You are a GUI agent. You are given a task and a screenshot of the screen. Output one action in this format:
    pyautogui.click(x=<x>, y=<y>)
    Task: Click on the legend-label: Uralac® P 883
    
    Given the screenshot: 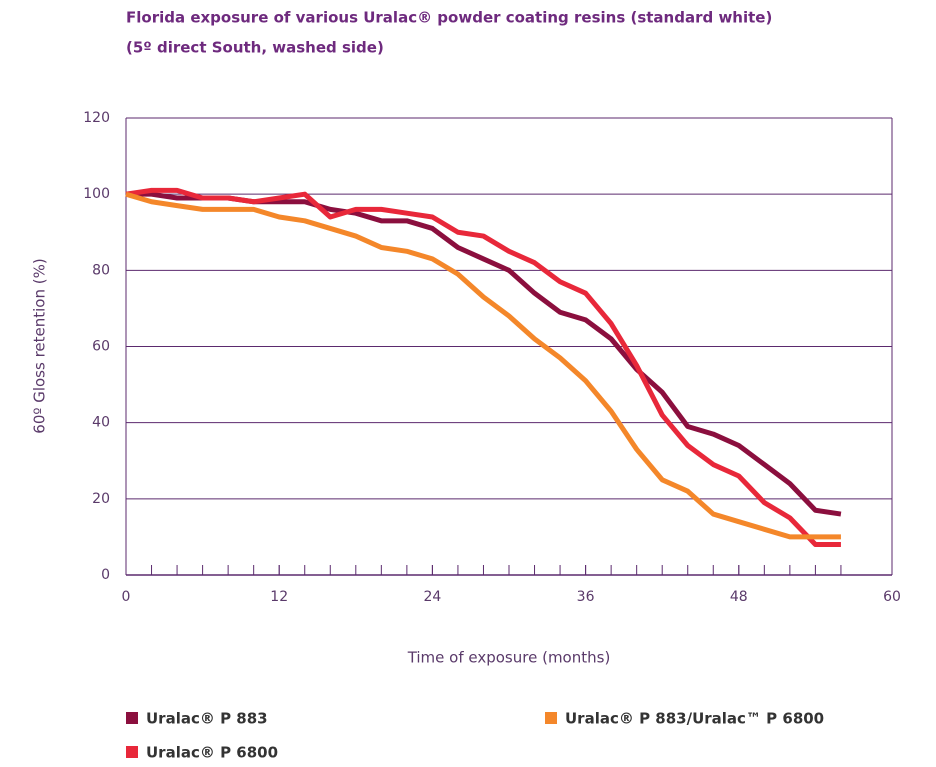 What is the action you would take?
    pyautogui.click(x=207, y=719)
    